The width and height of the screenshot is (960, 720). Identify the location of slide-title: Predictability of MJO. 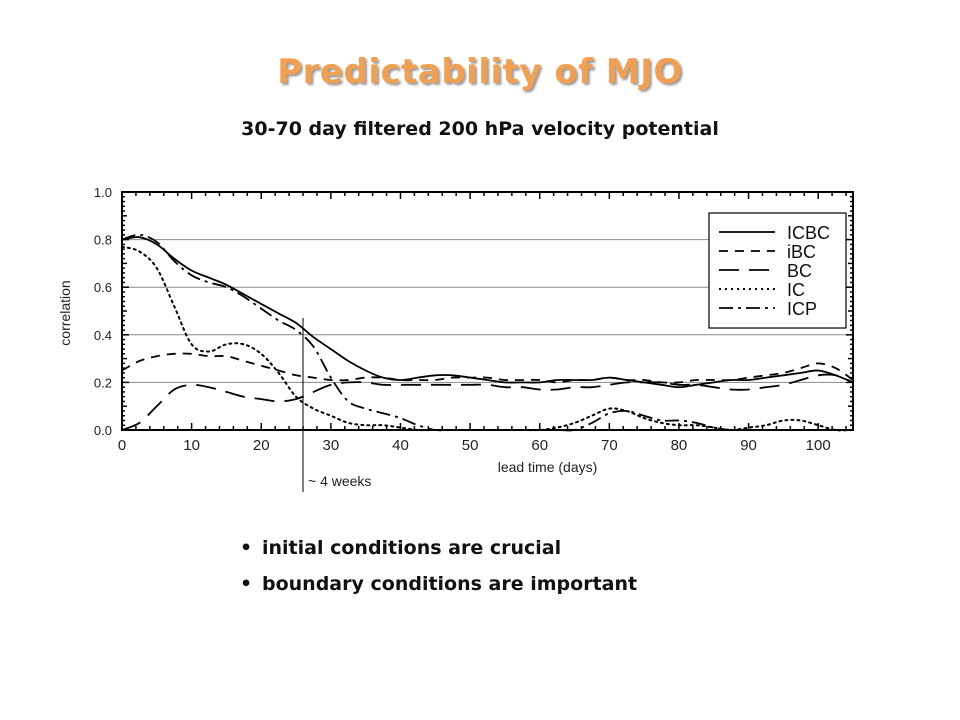
(480, 72).